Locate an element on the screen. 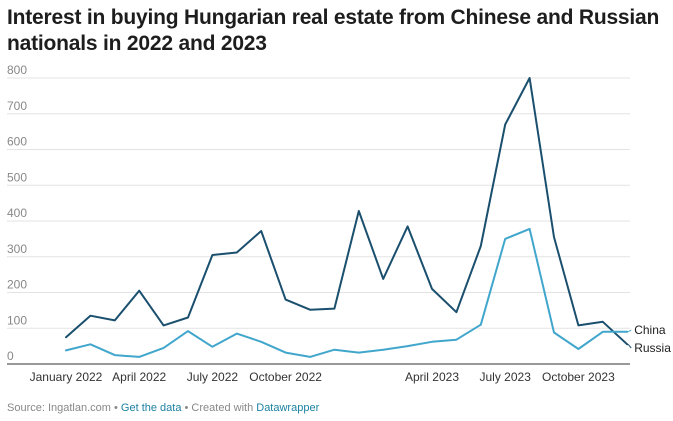  x-tick-label: July 2023 is located at coordinates (506, 377).